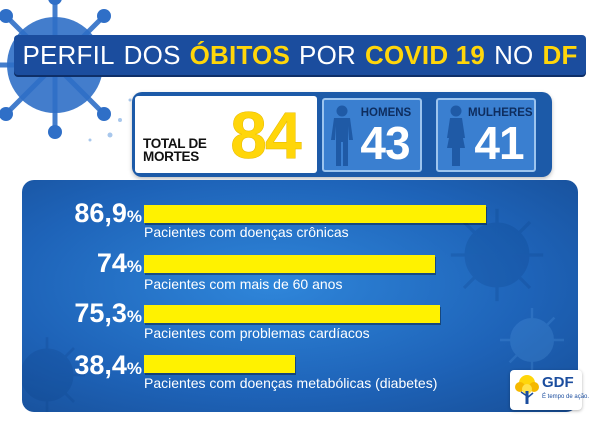 Image resolution: width=600 pixels, height=424 pixels. What do you see at coordinates (315, 214) in the screenshot?
I see `stat-1-bar` at bounding box center [315, 214].